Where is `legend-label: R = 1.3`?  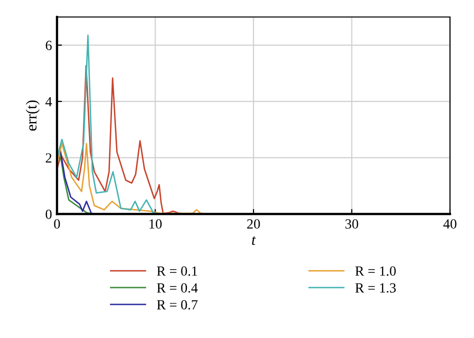
legend-label: R = 1.3 is located at coordinates (375, 288).